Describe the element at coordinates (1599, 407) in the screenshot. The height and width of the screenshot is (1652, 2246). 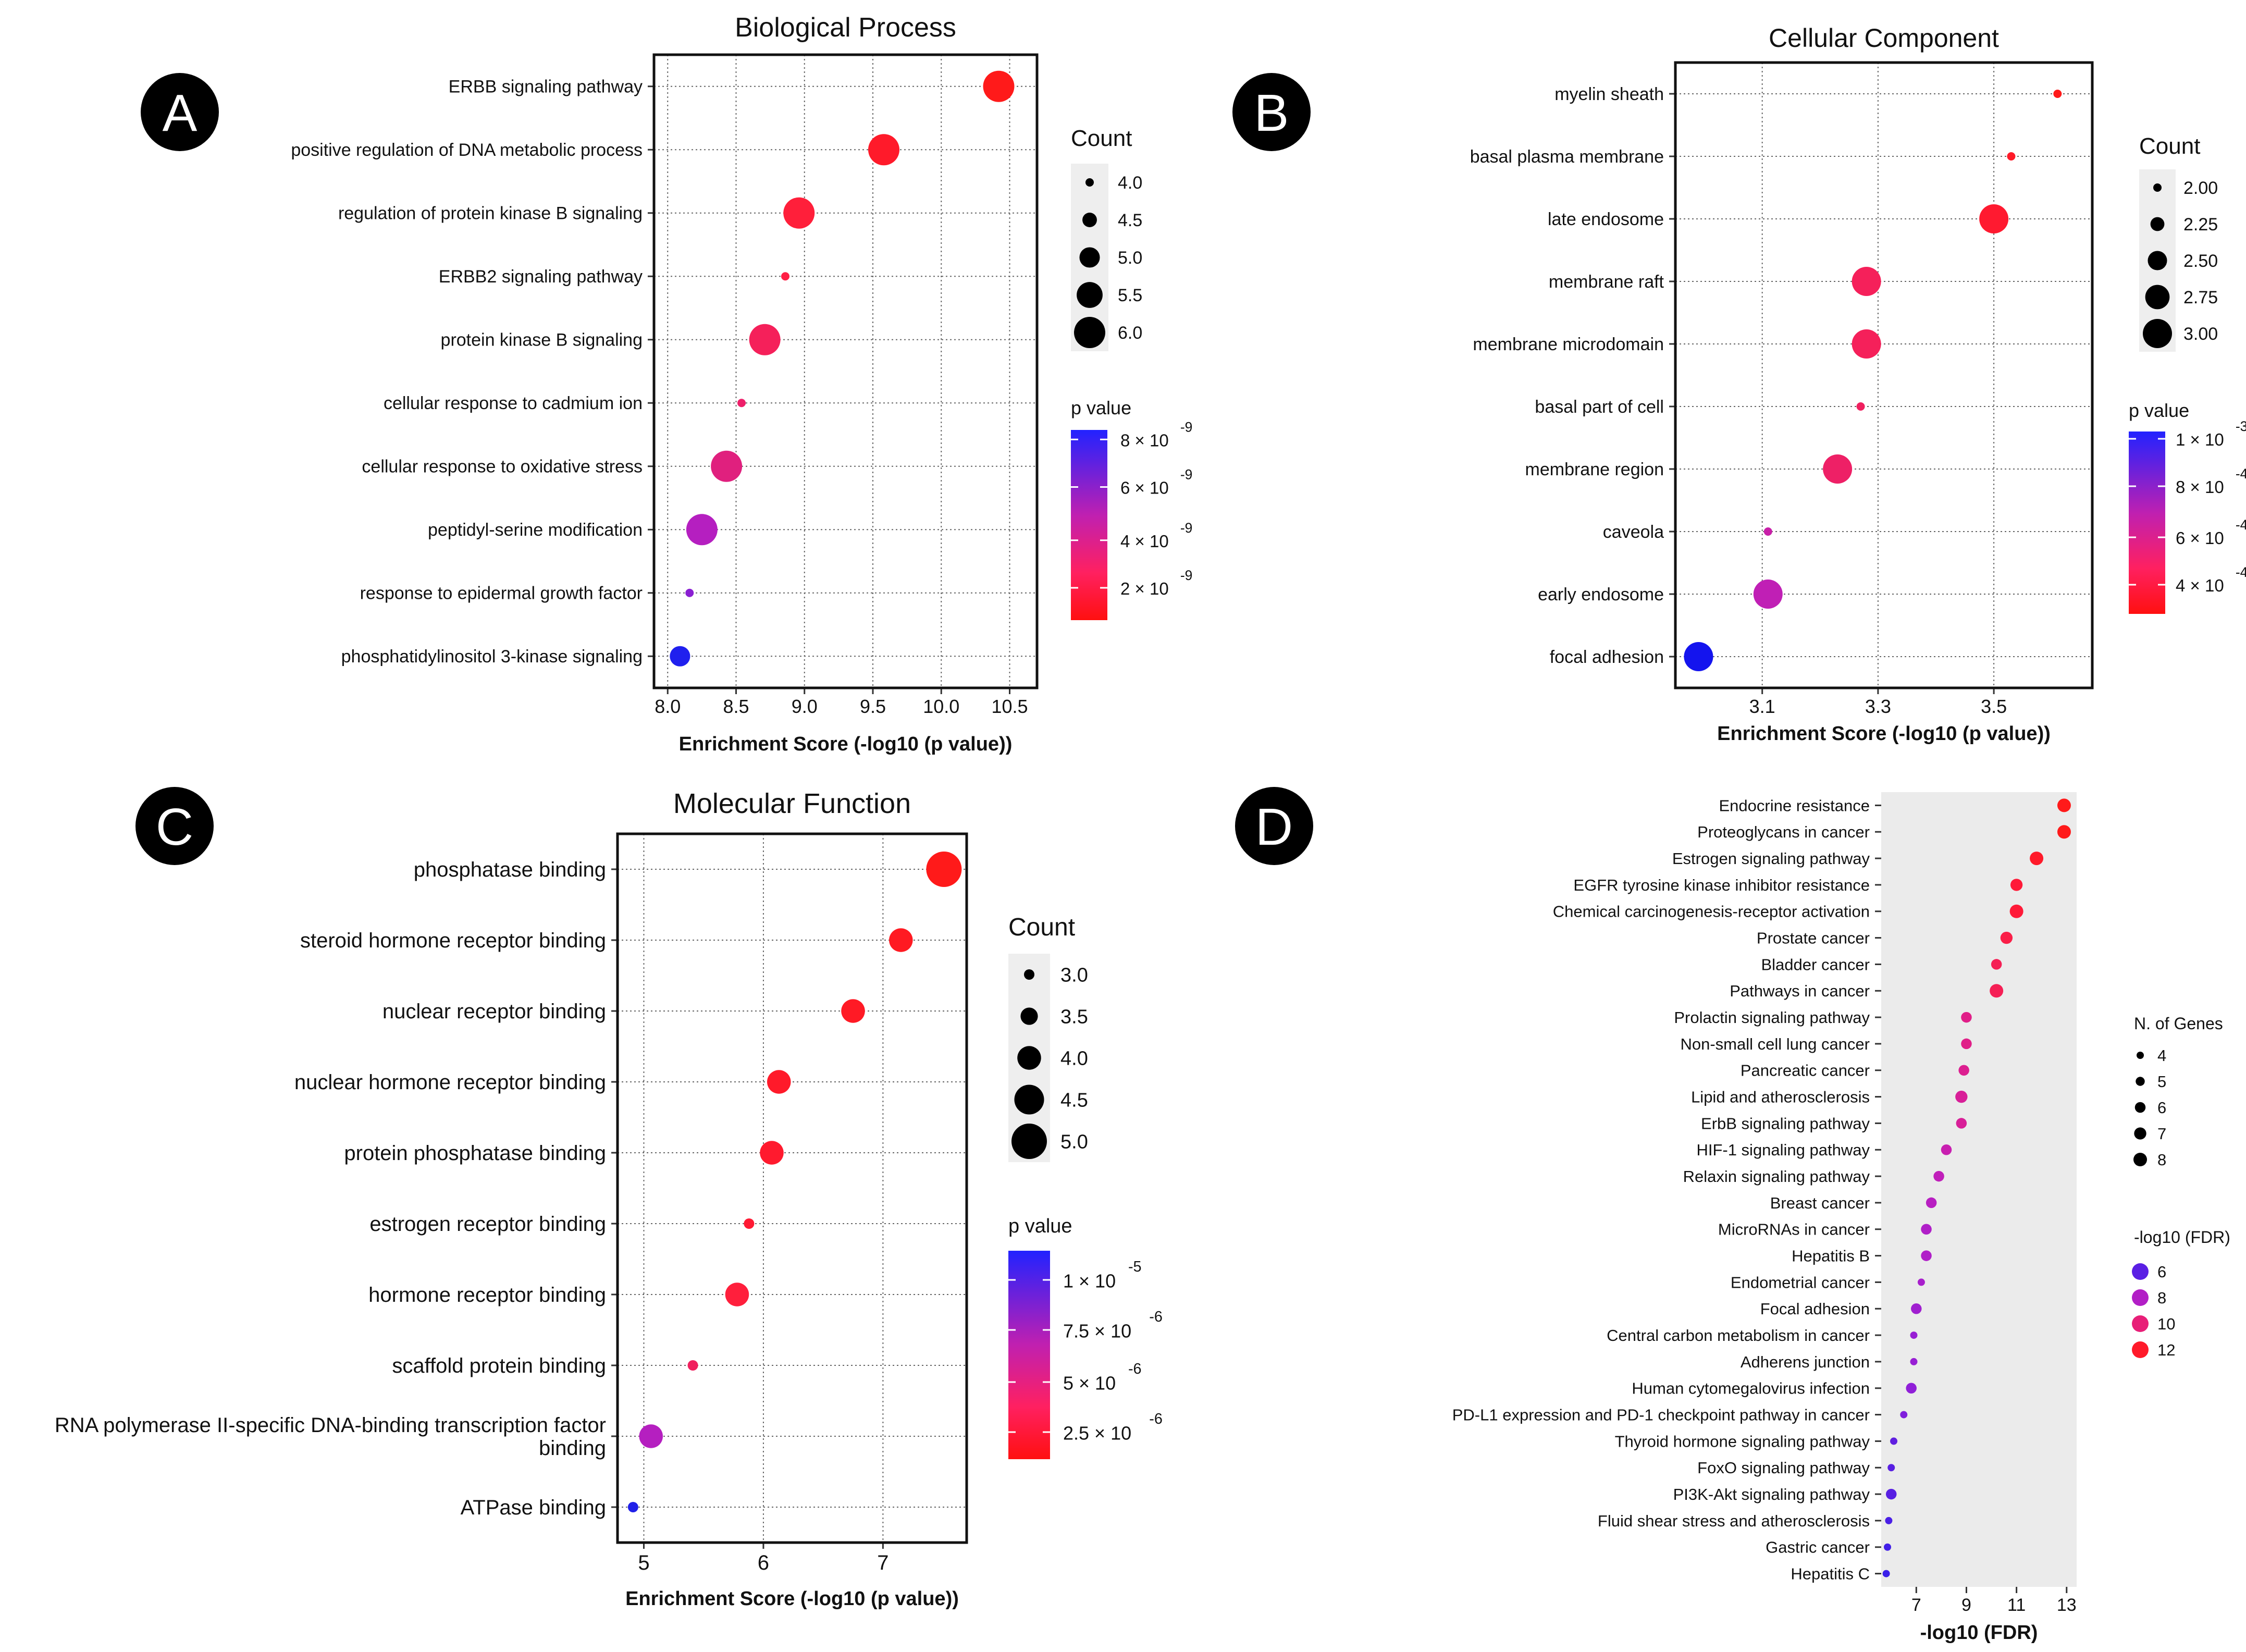
I see `y-tick-label: basal part of cell` at that location.